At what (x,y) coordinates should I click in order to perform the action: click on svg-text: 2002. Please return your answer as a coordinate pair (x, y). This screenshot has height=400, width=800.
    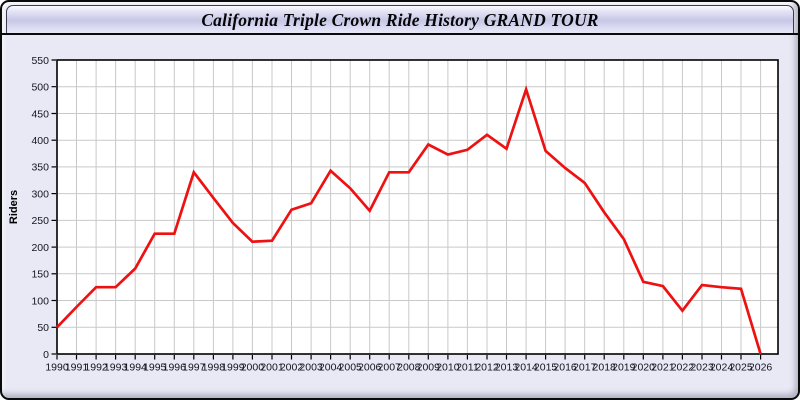
    Looking at the image, I should click on (292, 368).